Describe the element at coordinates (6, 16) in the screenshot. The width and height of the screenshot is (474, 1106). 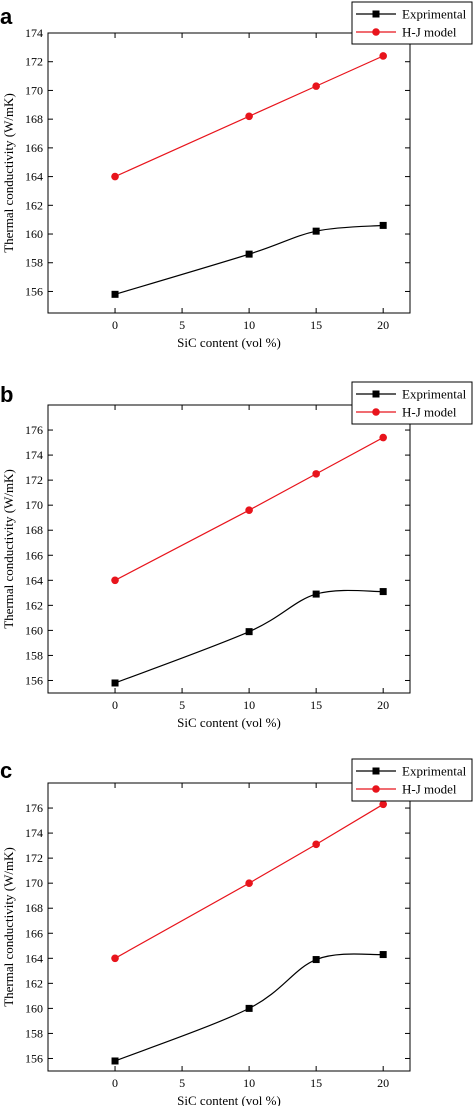
I see `panel-label-a: a` at that location.